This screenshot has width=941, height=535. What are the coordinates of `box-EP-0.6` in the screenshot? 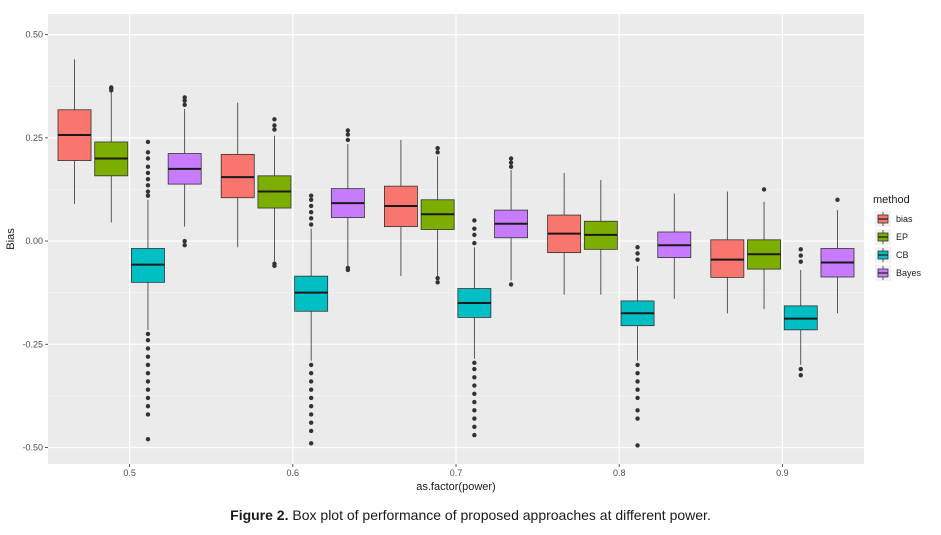 It's located at (274, 193).